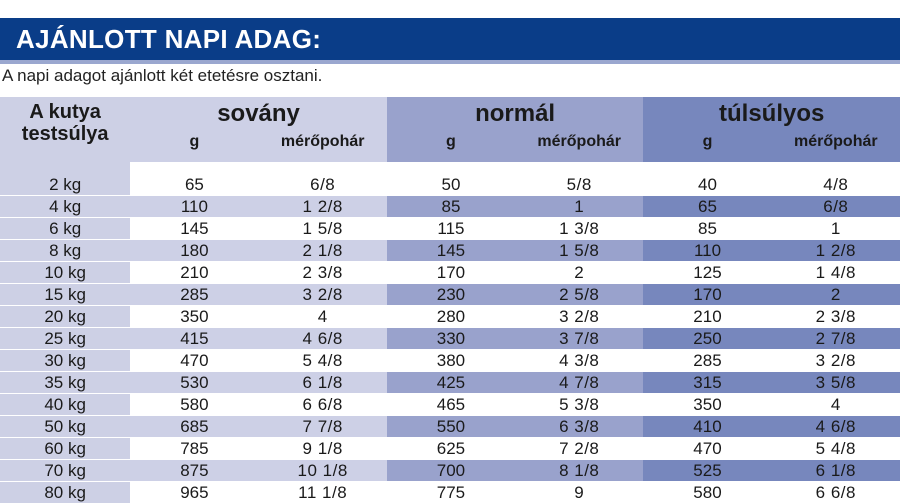 This screenshot has width=900, height=504. Describe the element at coordinates (579, 449) in the screenshot. I see `cup-cell: 7 2/8` at that location.